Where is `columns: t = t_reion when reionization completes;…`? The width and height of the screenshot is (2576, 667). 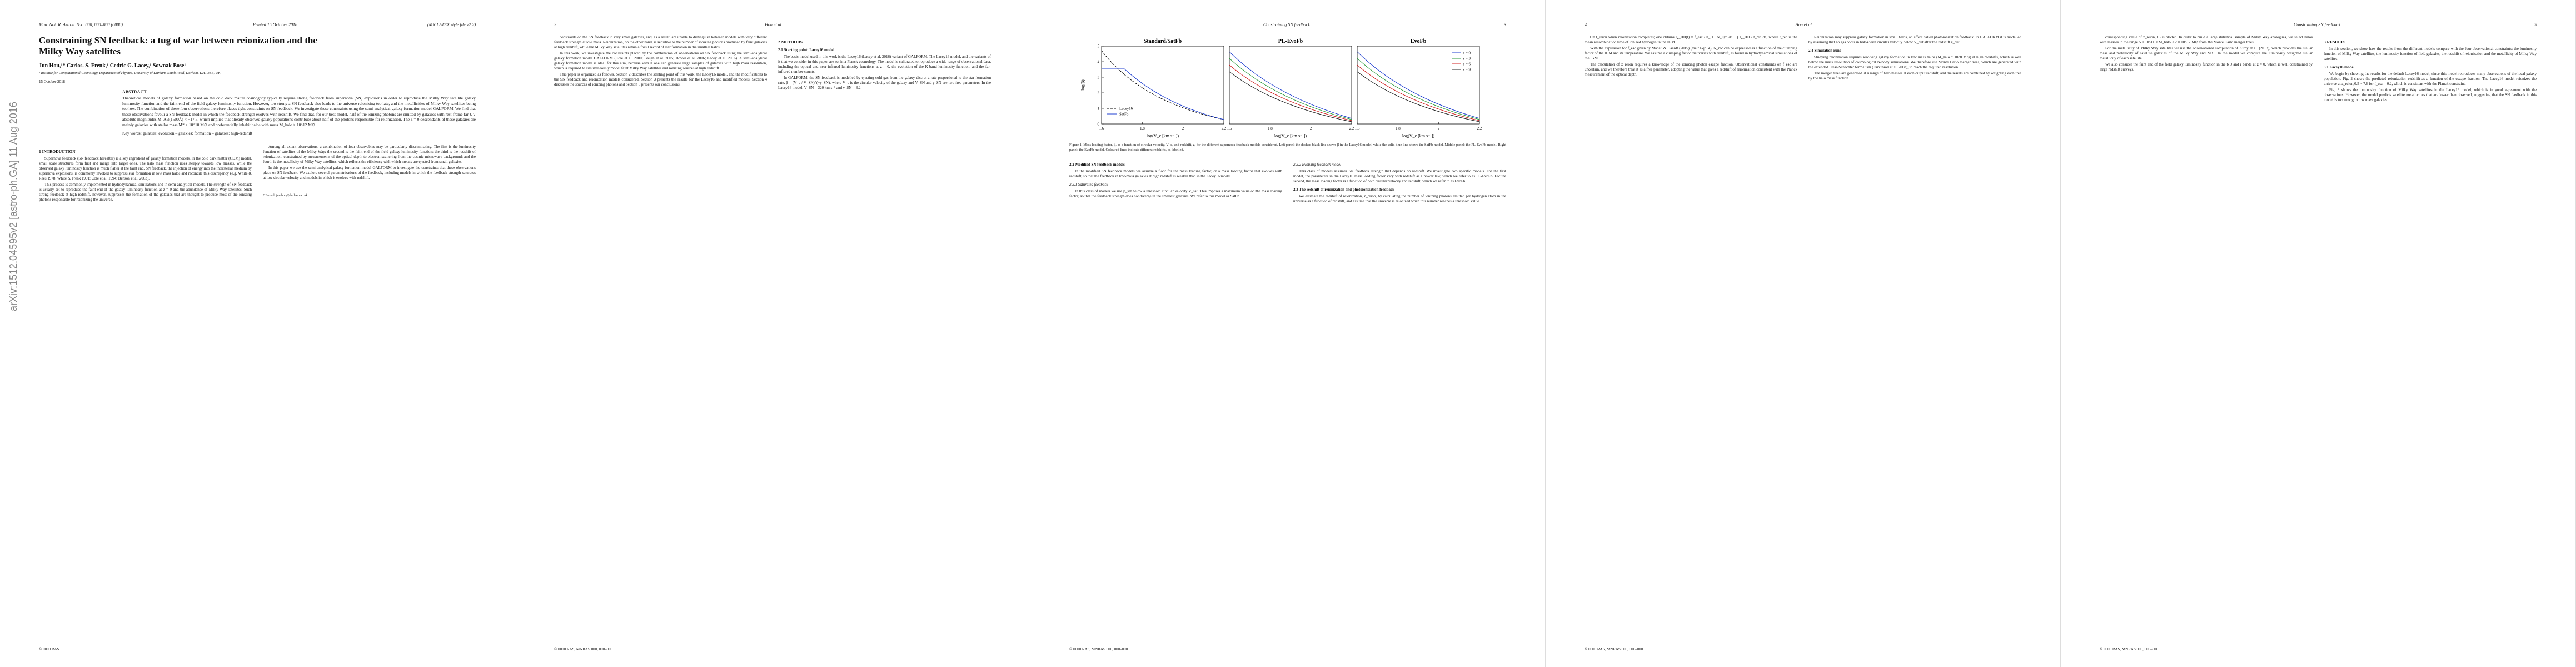
columns: t = t_reion when reionization completes;… is located at coordinates (1803, 58).